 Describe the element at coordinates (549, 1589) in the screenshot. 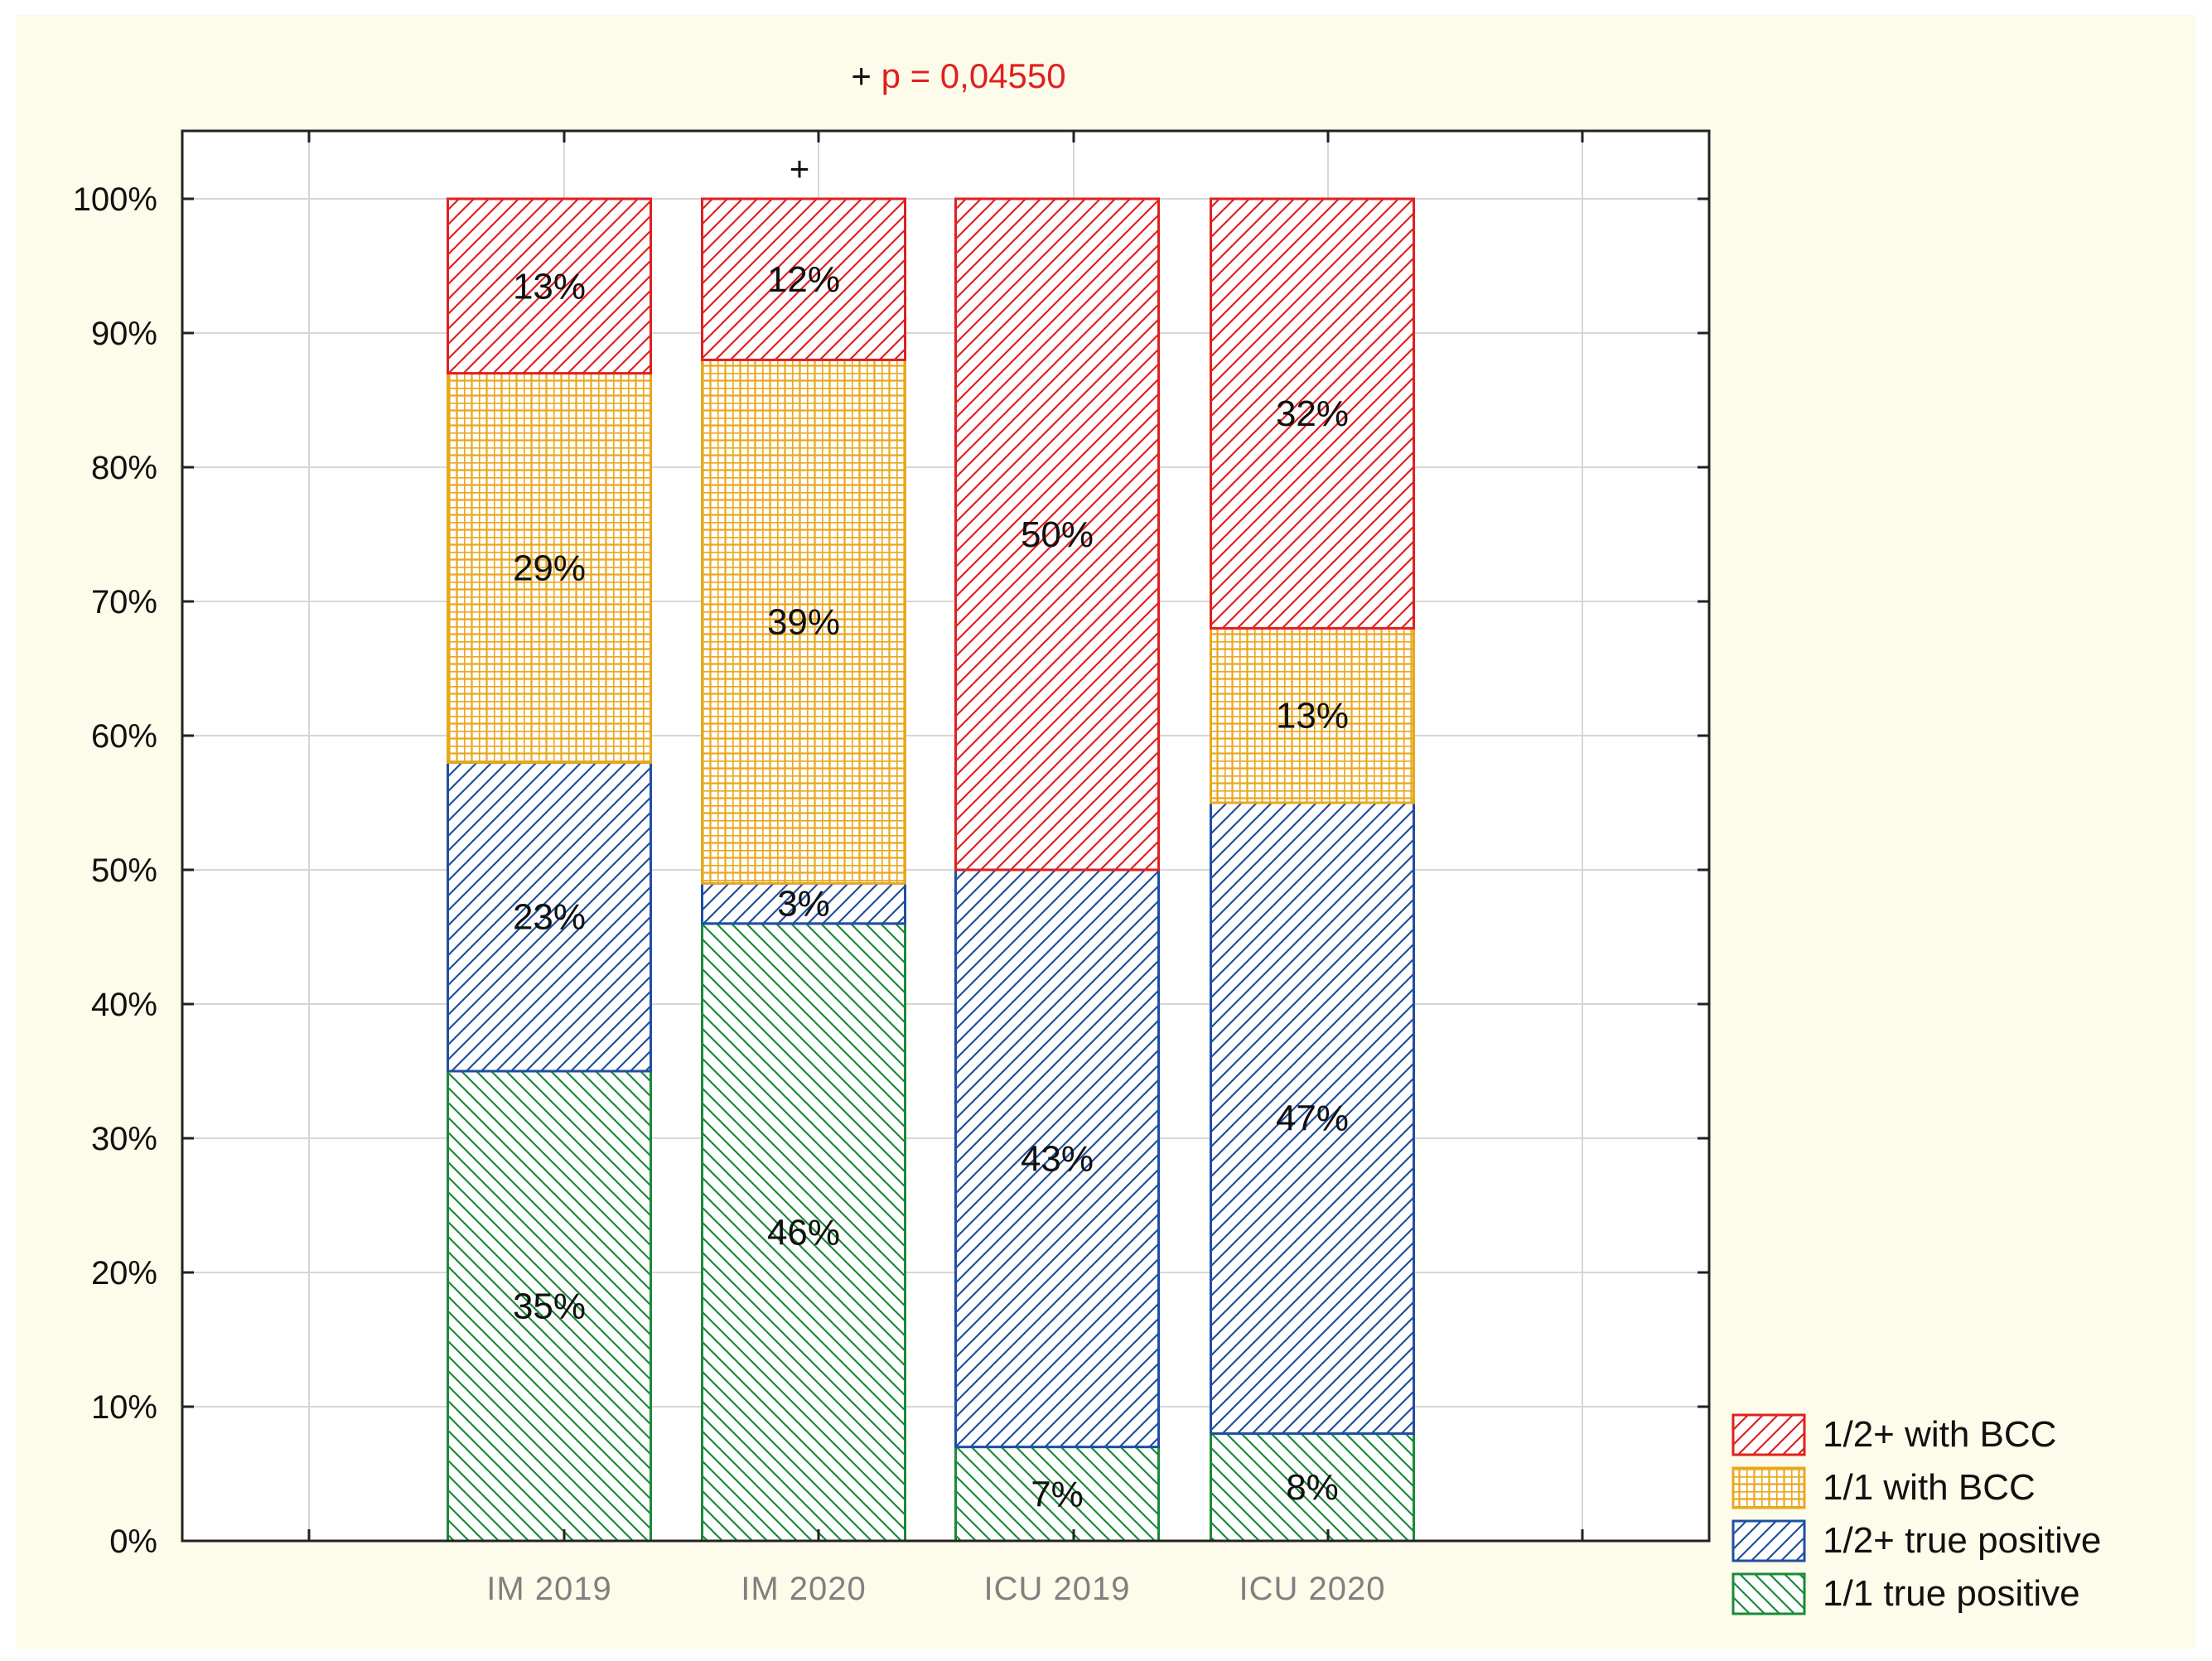

I see `x-category-label: IM 2019` at that location.